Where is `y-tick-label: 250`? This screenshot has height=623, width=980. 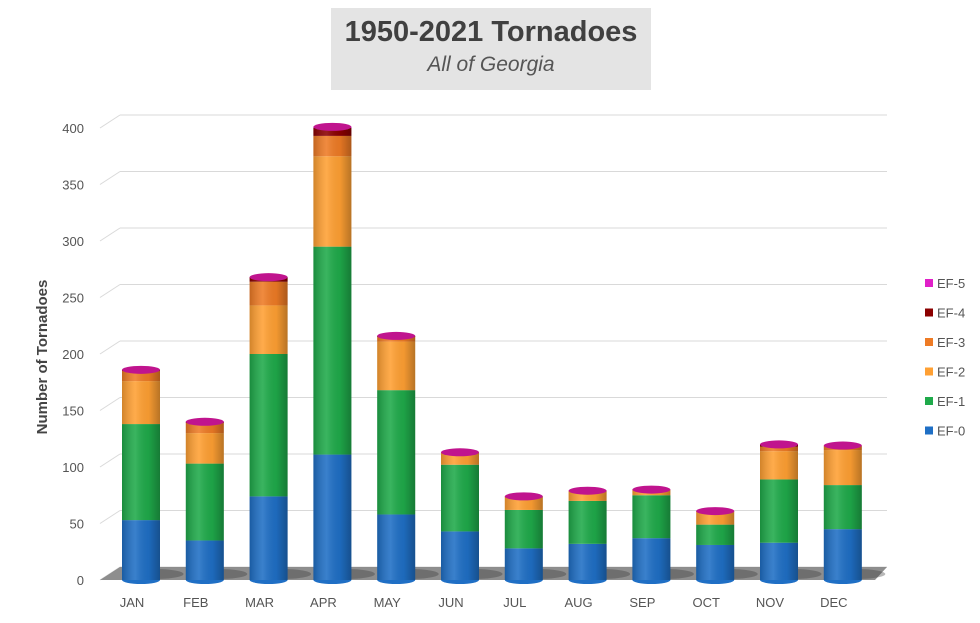 y-tick-label: 250 is located at coordinates (73, 298).